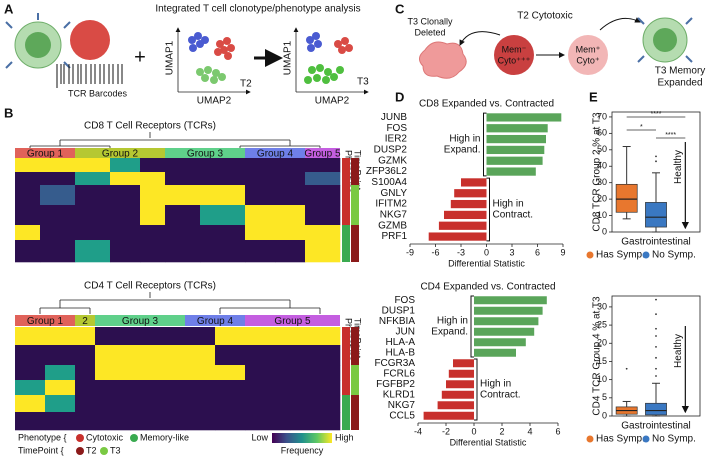  What do you see at coordinates (399, 373) in the screenshot?
I see `category-label: FCRL6` at bounding box center [399, 373].